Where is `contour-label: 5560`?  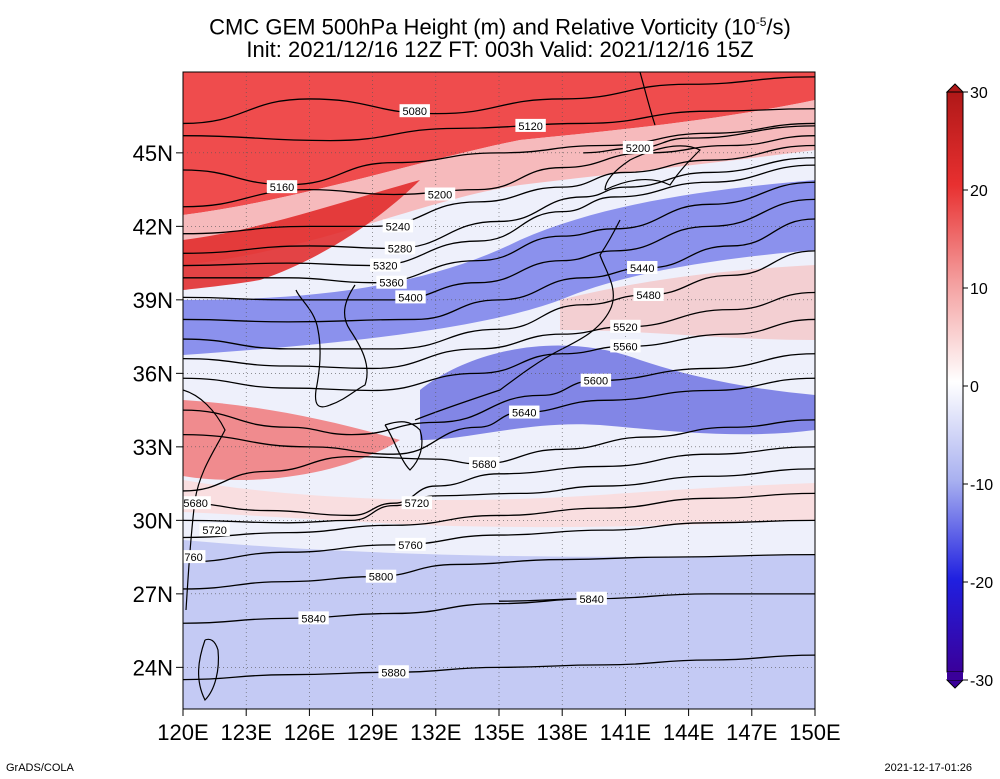
contour-label: 5560 is located at coordinates (625, 347).